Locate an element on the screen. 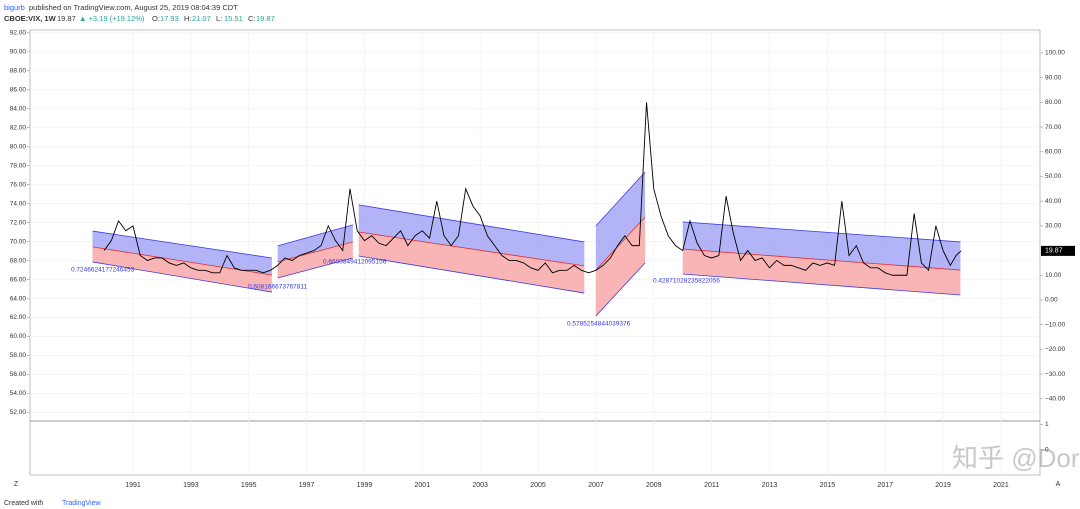  left-tick-label: 52.00 is located at coordinates (18, 412).